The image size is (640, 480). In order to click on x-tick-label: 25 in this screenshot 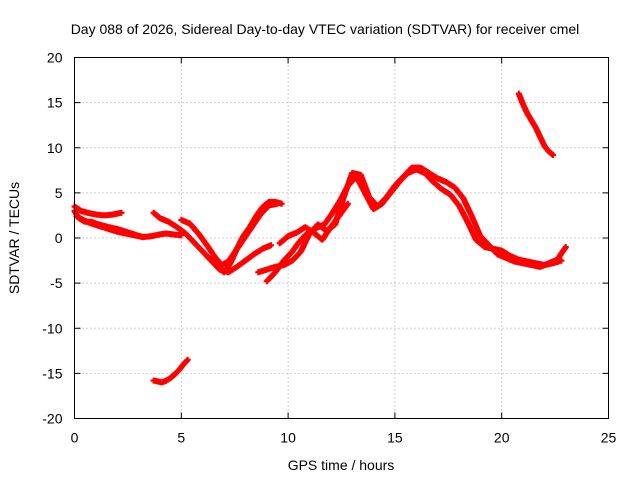, I will do `click(609, 438)`.